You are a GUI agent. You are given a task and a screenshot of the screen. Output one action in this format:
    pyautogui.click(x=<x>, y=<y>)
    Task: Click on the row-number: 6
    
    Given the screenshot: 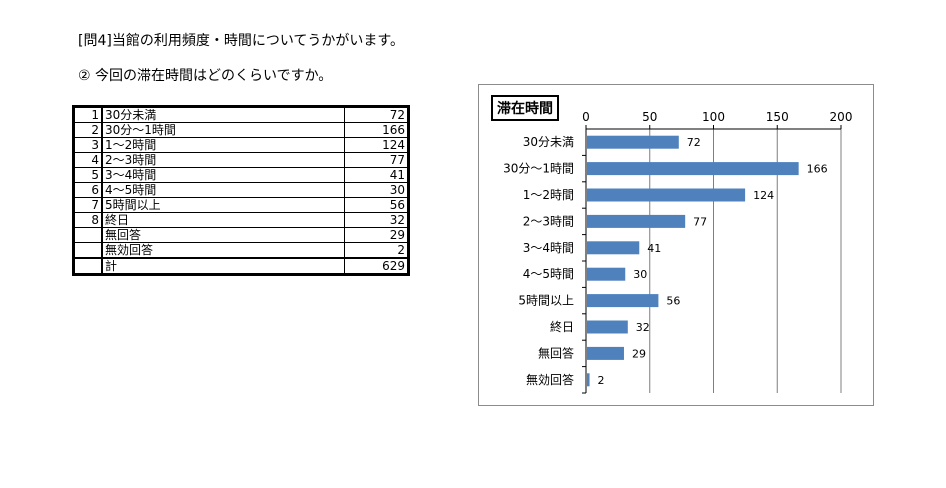 What is the action you would take?
    pyautogui.click(x=88, y=190)
    